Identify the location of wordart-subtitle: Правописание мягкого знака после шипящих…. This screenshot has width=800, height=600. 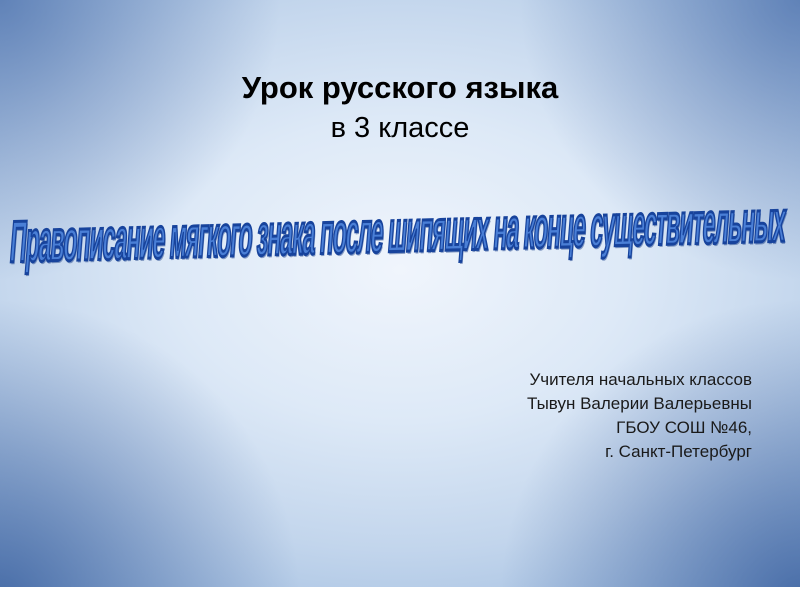
(397, 231).